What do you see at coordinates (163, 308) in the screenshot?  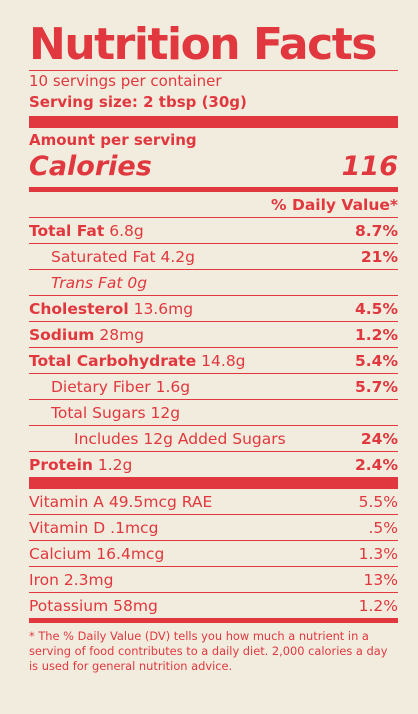 I see `nutrient-amount: 13.6mg` at bounding box center [163, 308].